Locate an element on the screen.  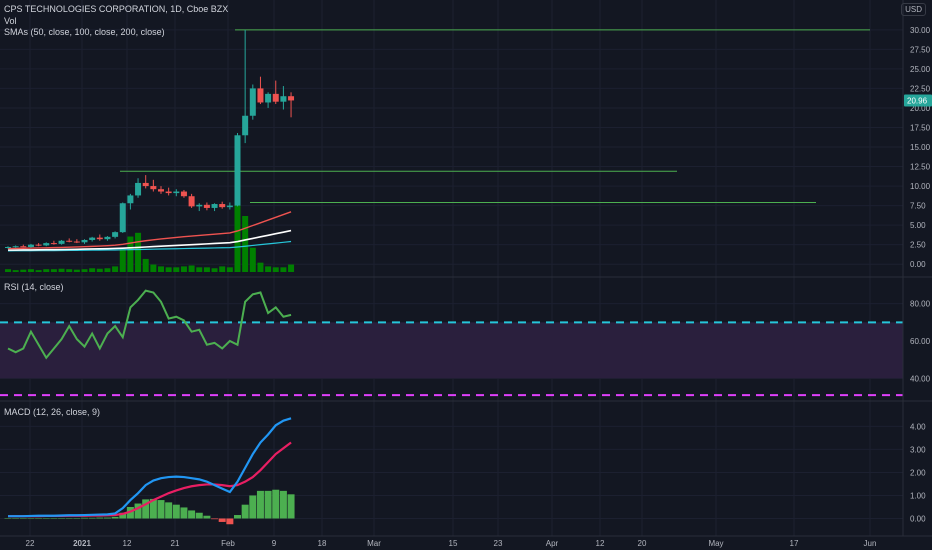
last-price-badge is located at coordinates (918, 100).